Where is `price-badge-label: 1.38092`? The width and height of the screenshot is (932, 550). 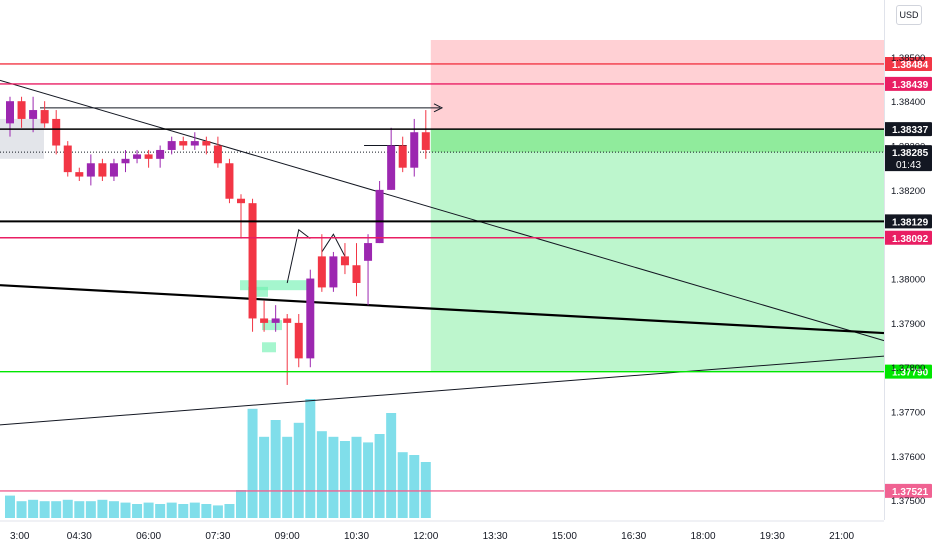
price-badge-label: 1.38092 is located at coordinates (910, 239).